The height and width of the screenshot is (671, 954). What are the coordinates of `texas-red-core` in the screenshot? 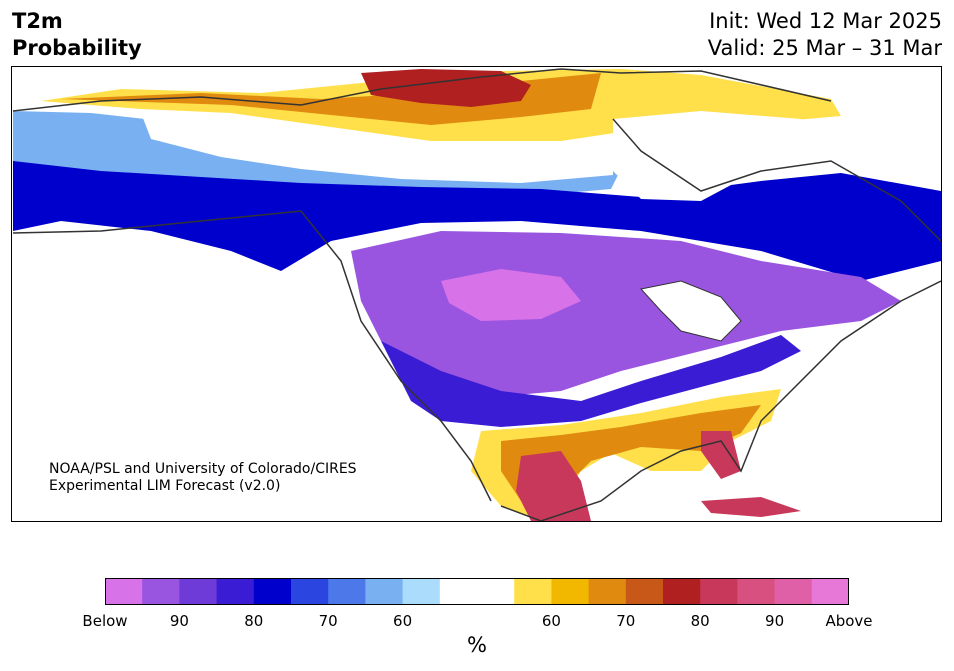 It's located at (553, 486).